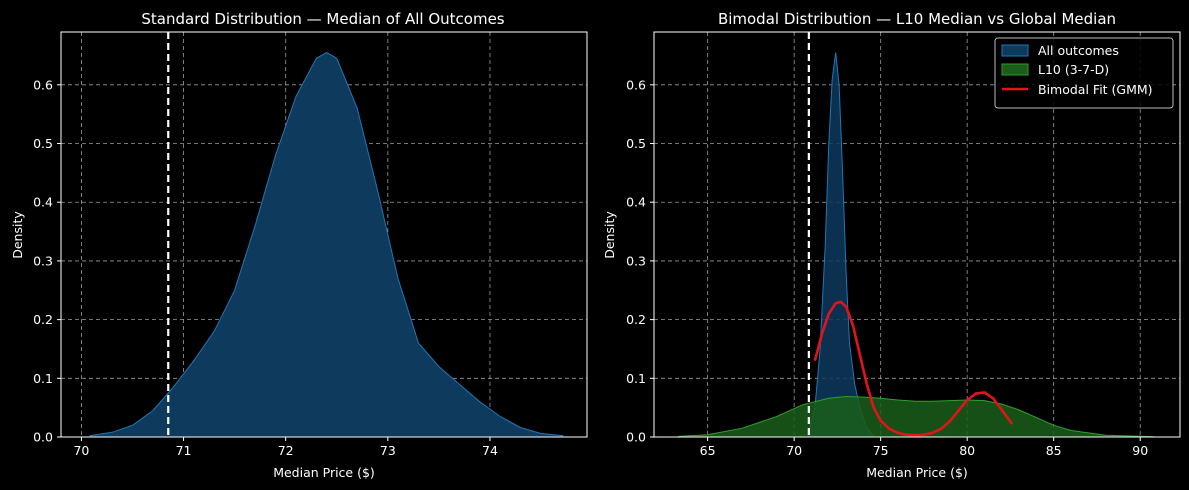  I want to click on legend-swatch-l10, so click(1015, 69).